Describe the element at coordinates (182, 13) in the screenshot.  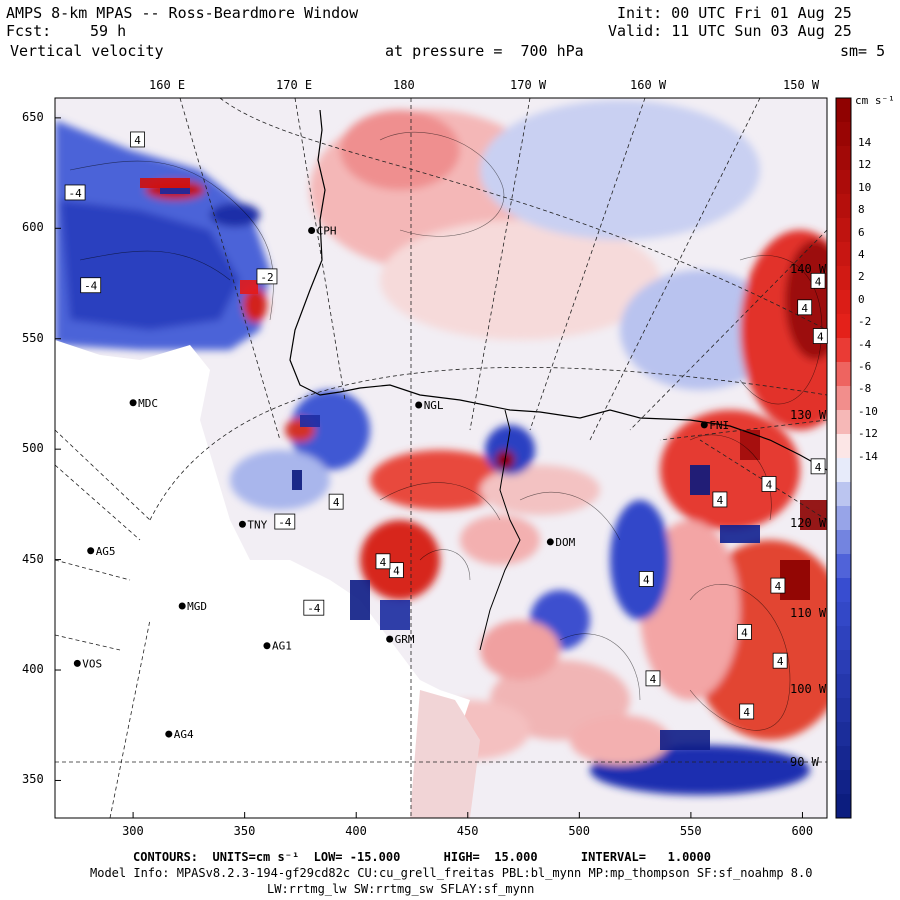
I see `map-title: AMPS 8-km MPAS -- Ross-Beardmore Window` at that location.